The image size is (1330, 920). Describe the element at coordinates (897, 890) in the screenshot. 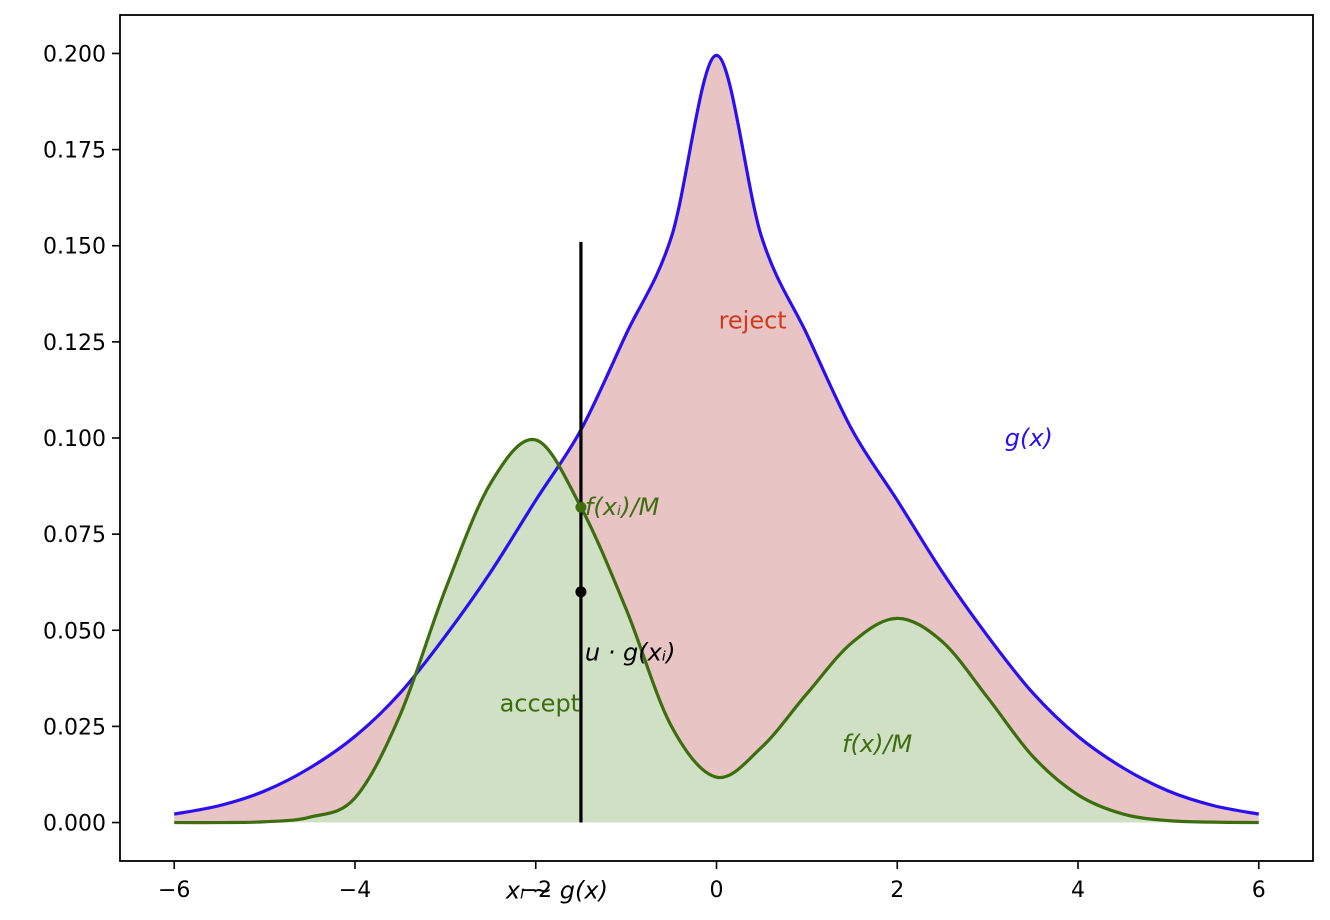

I see `x-tick-label: 2` at that location.